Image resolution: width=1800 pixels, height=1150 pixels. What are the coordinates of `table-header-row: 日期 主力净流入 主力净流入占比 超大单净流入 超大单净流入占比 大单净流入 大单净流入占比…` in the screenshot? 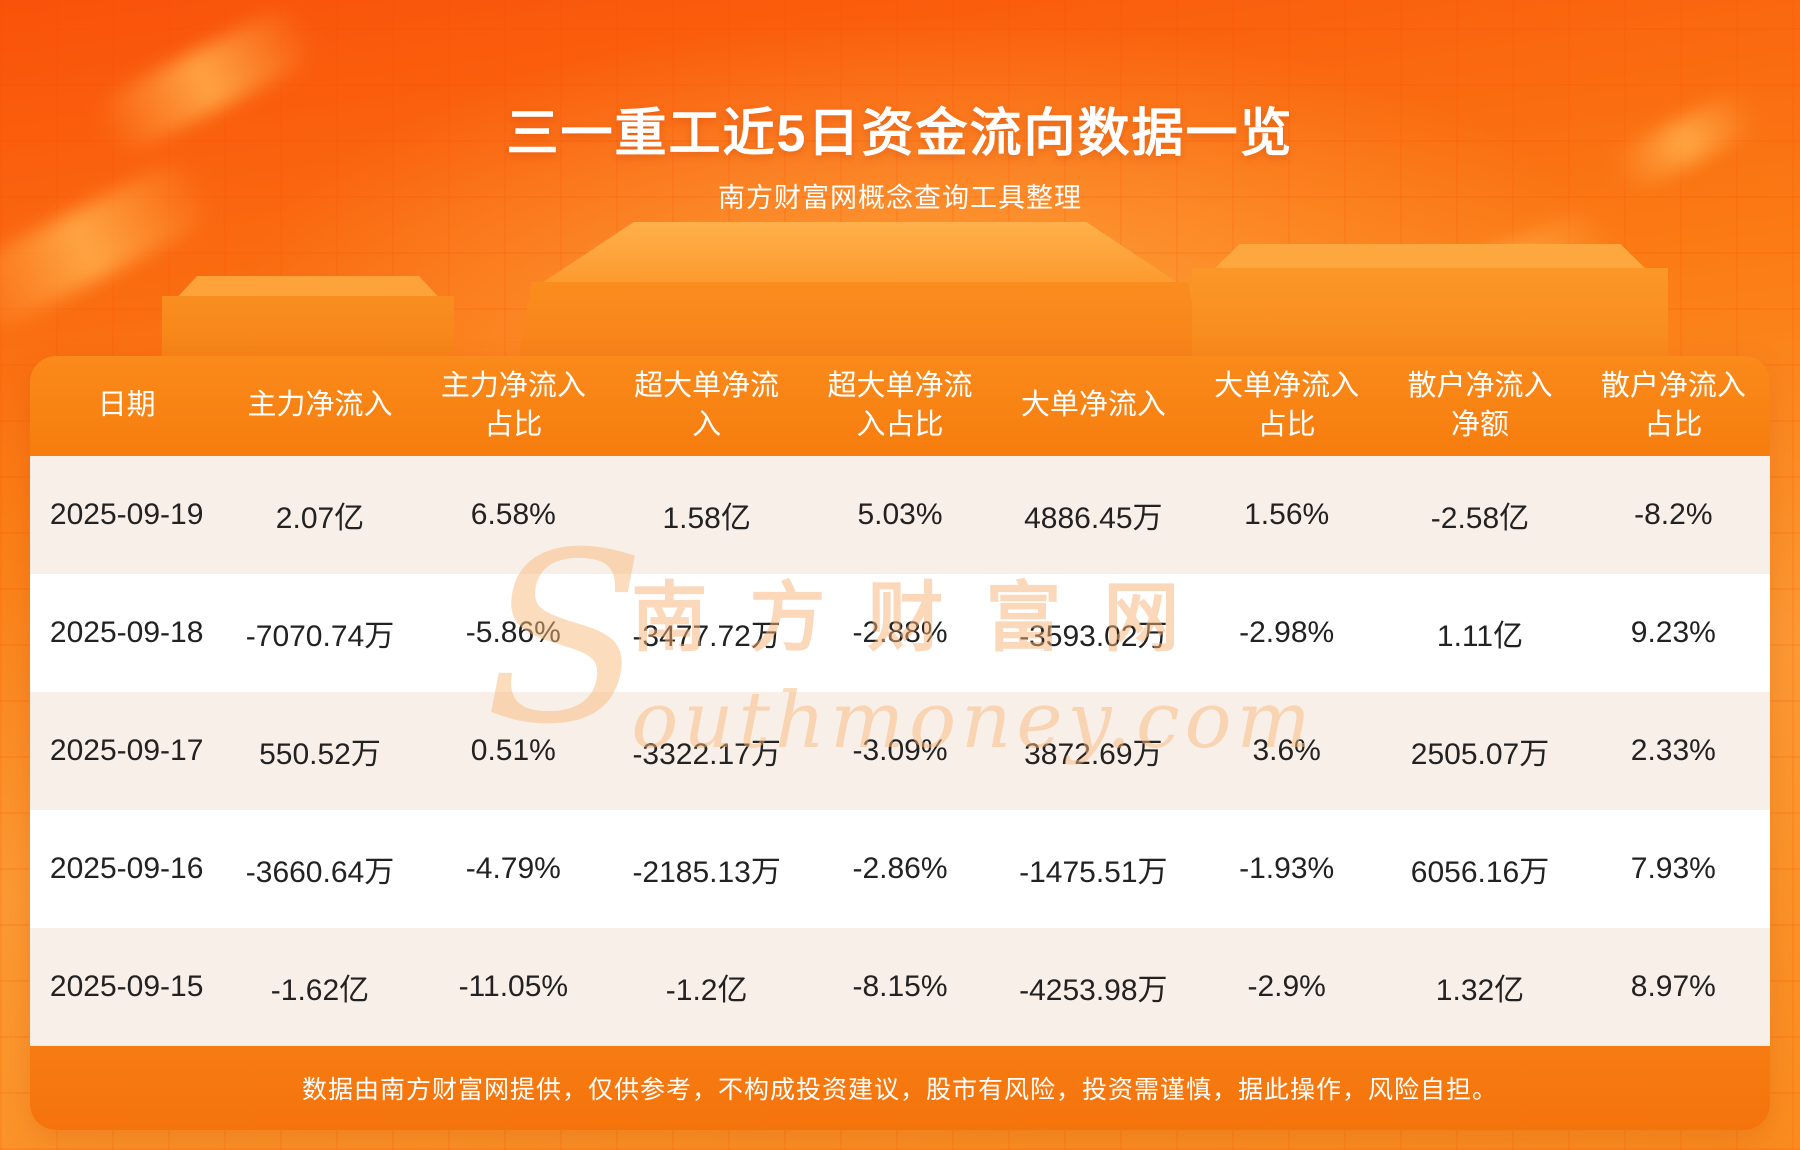 It's located at (900, 406).